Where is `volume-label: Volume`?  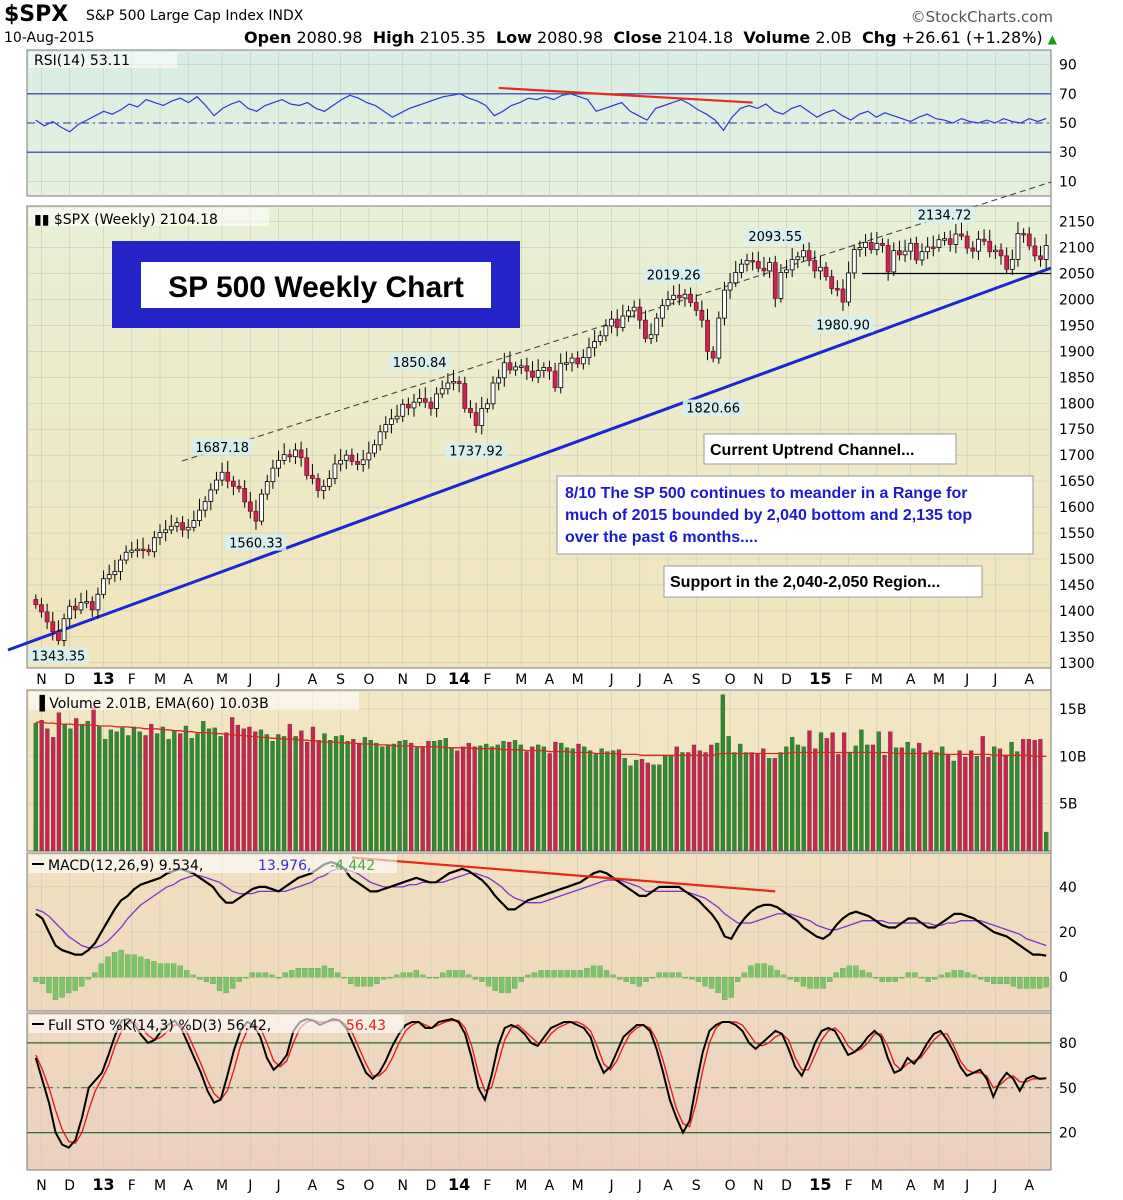
volume-label: Volume is located at coordinates (777, 37).